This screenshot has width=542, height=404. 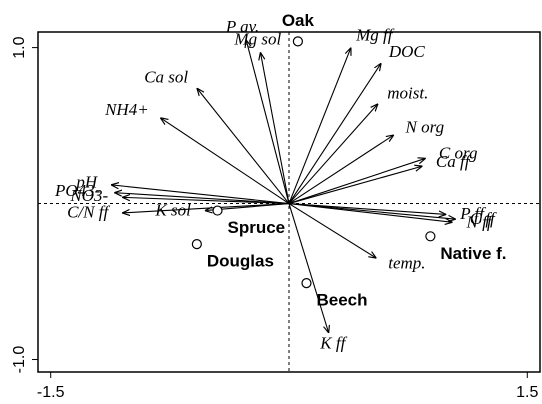 I want to click on variable-label: Ca ff, so click(x=454, y=161).